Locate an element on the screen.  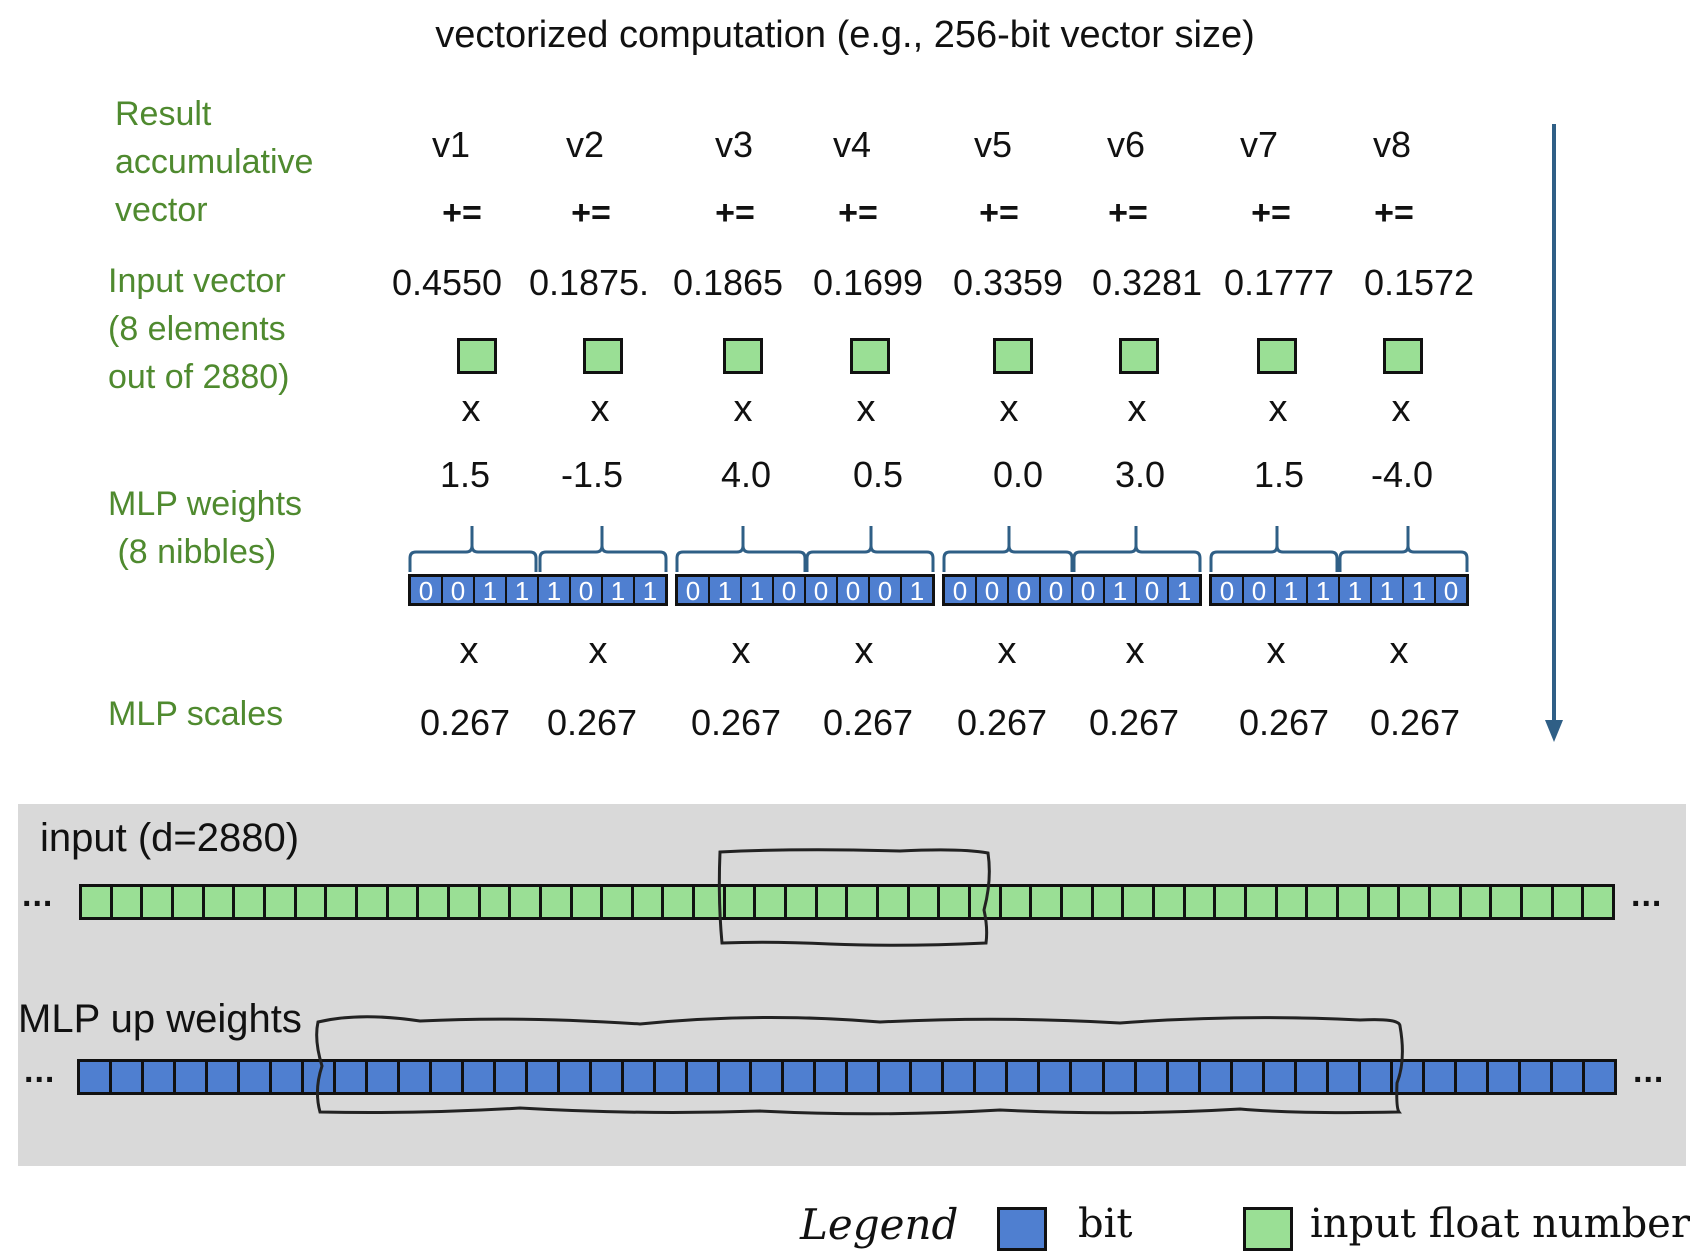
weight-value: -4.0 is located at coordinates (1402, 474).